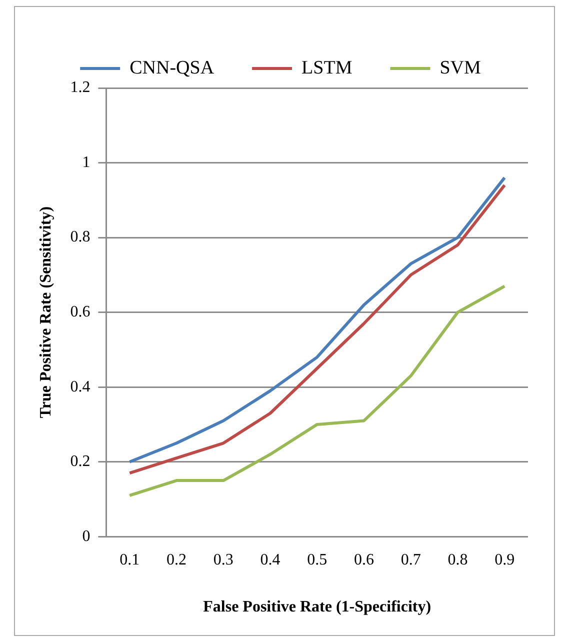  I want to click on x-tick-label: 0.4, so click(270, 559).